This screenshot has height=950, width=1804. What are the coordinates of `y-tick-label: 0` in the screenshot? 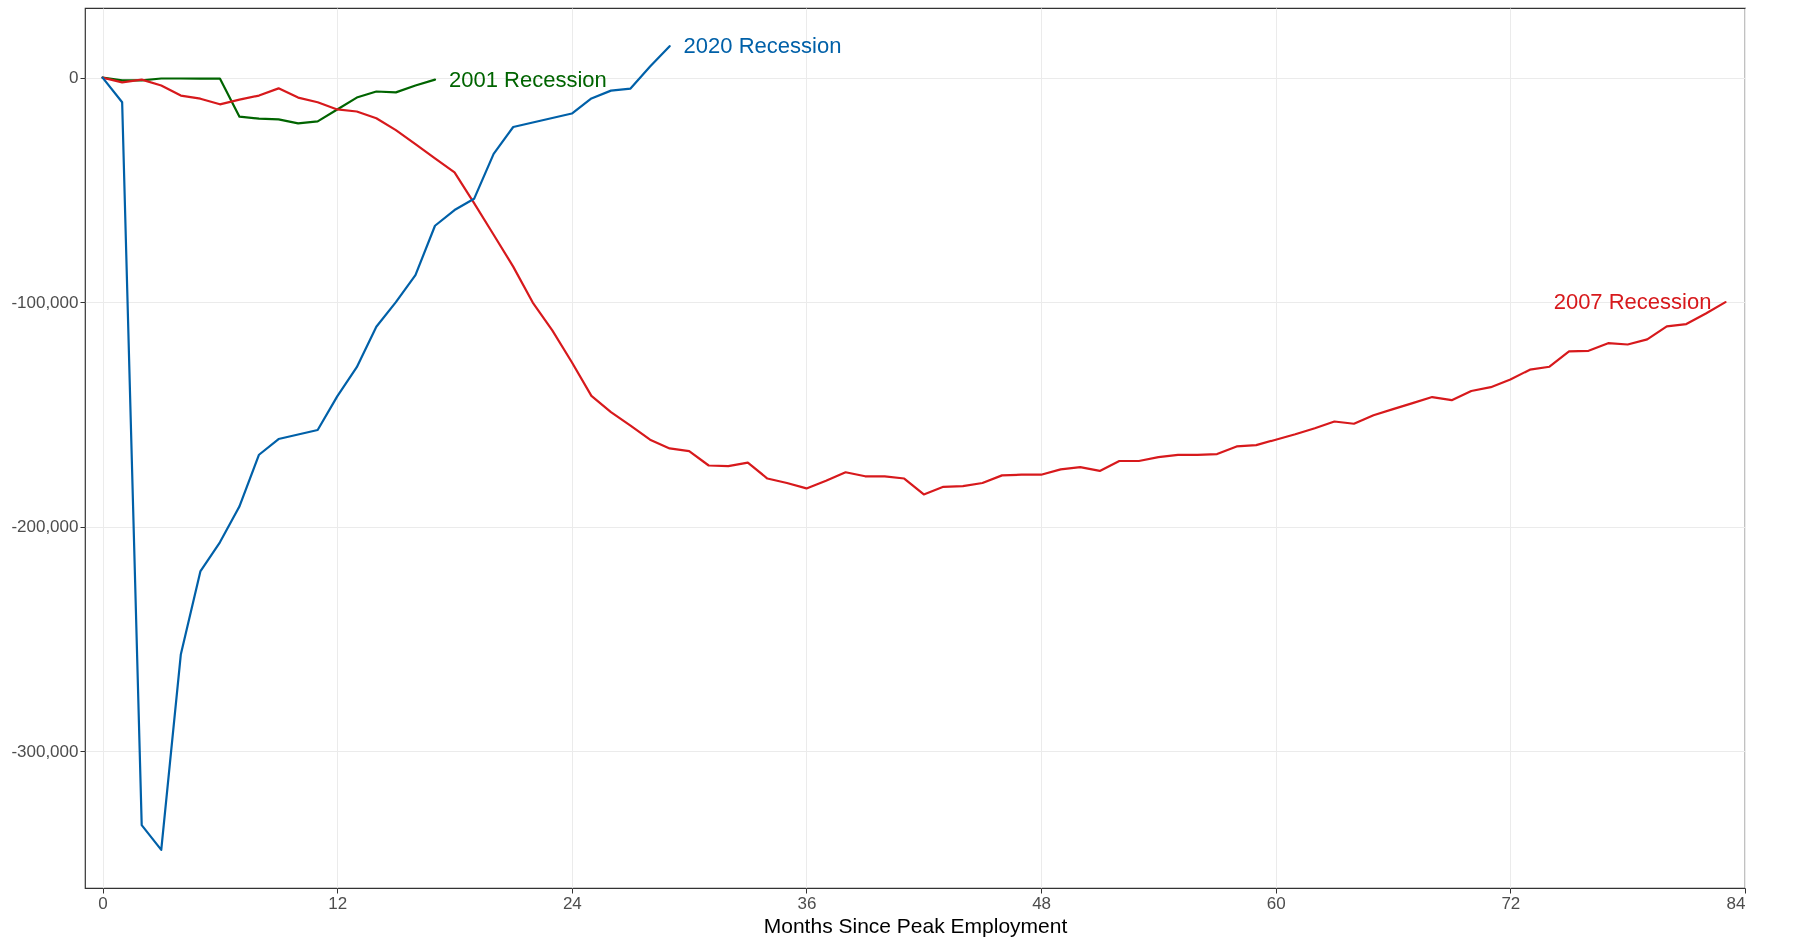 It's located at (74, 78).